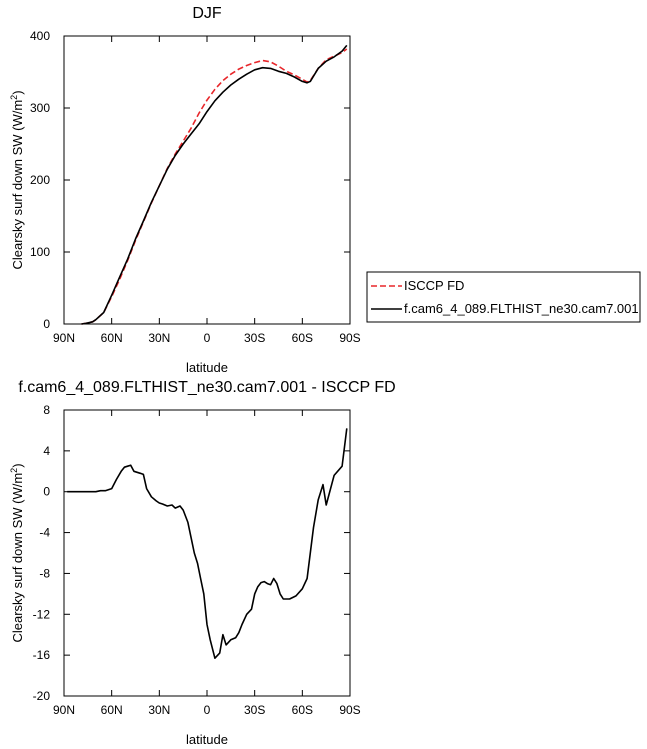 This screenshot has height=749, width=647. I want to click on top-x-tick-label: 30S, so click(254, 338).